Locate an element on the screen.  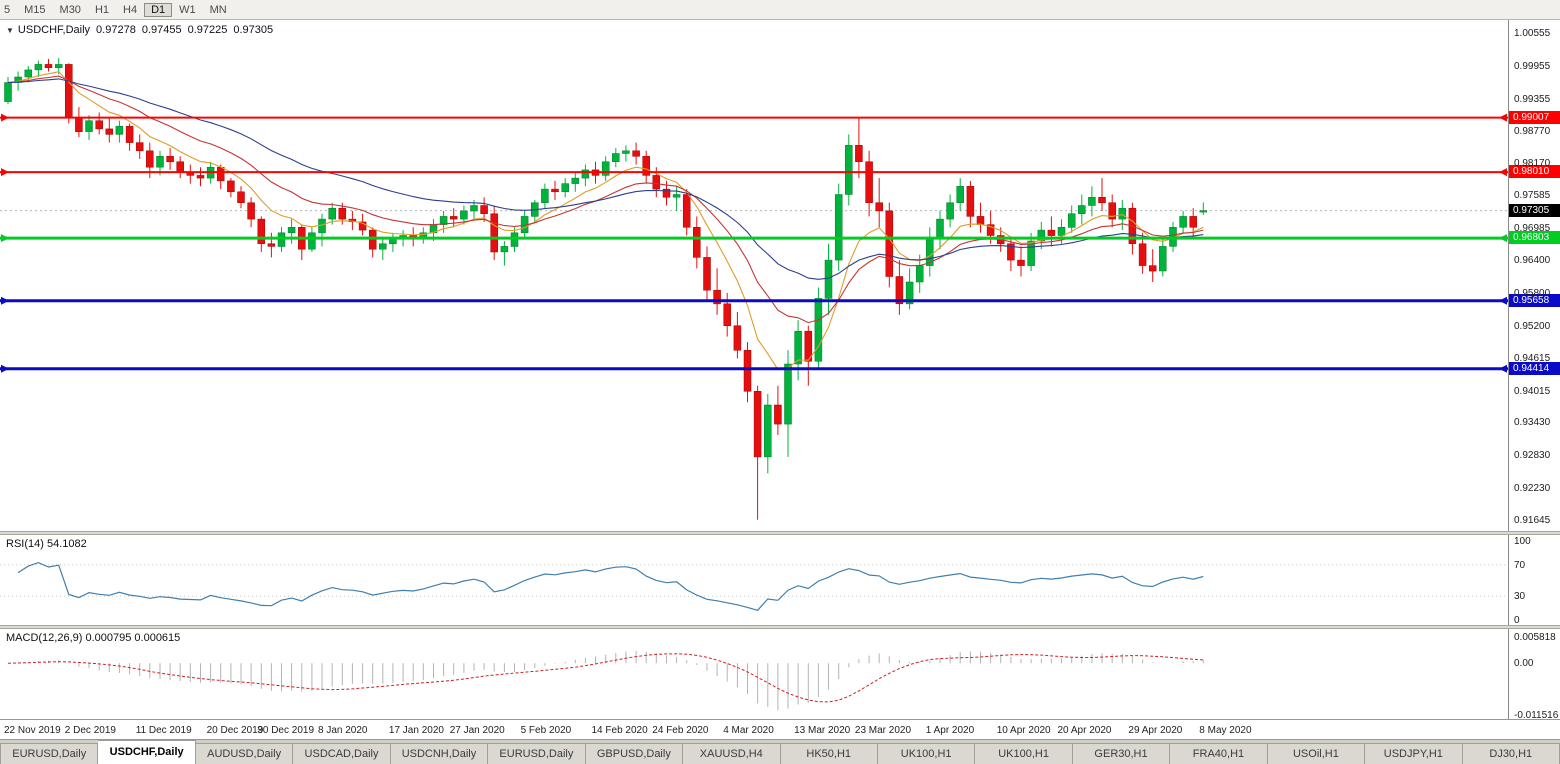
date-axis-label: 22 Nov 2019 is located at coordinates (32, 730).